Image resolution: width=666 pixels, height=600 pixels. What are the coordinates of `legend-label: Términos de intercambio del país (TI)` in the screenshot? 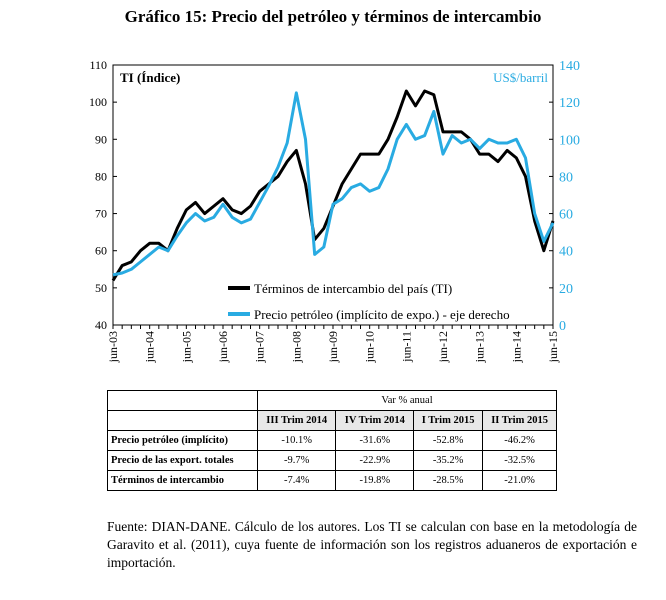 It's located at (353, 288).